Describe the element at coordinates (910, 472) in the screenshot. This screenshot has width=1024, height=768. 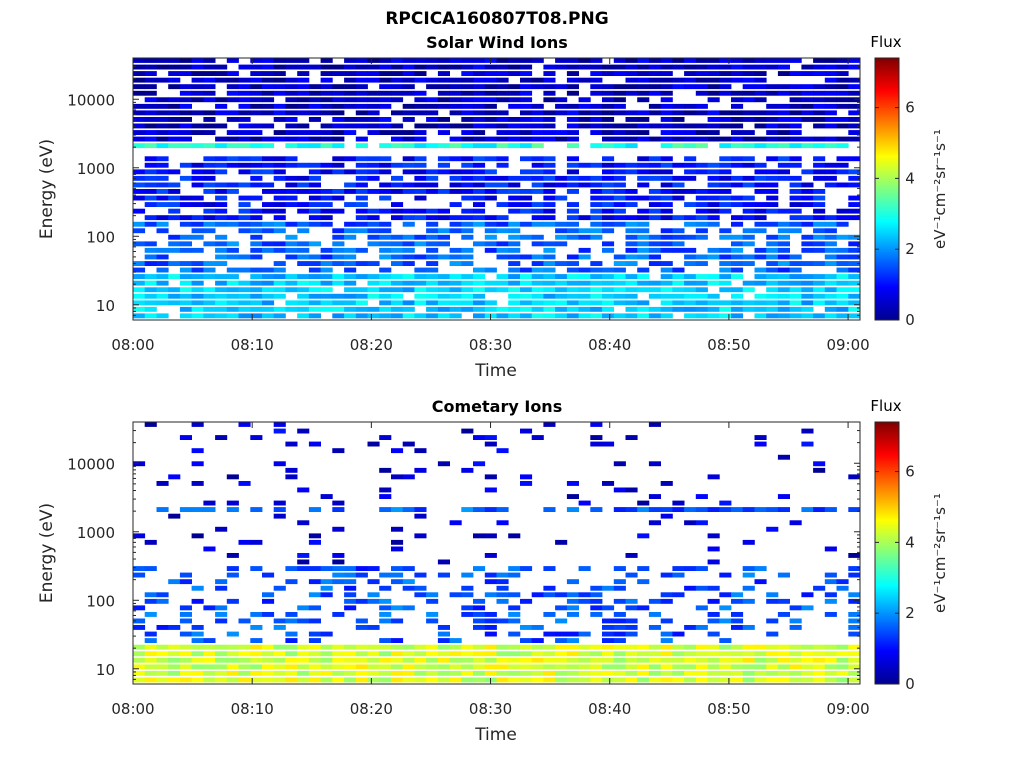
I see `colorbar-tick-label: 6` at that location.